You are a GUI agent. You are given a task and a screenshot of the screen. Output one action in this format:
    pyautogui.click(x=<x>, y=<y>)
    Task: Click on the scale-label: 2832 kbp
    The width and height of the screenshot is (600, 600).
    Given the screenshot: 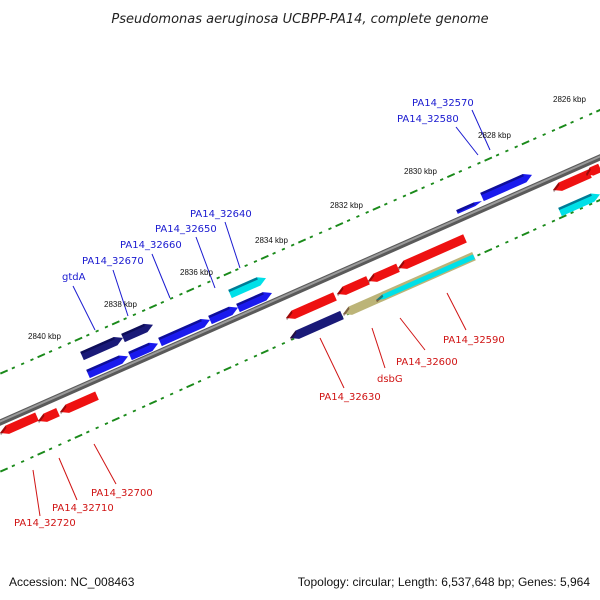 What is the action you would take?
    pyautogui.click(x=346, y=205)
    